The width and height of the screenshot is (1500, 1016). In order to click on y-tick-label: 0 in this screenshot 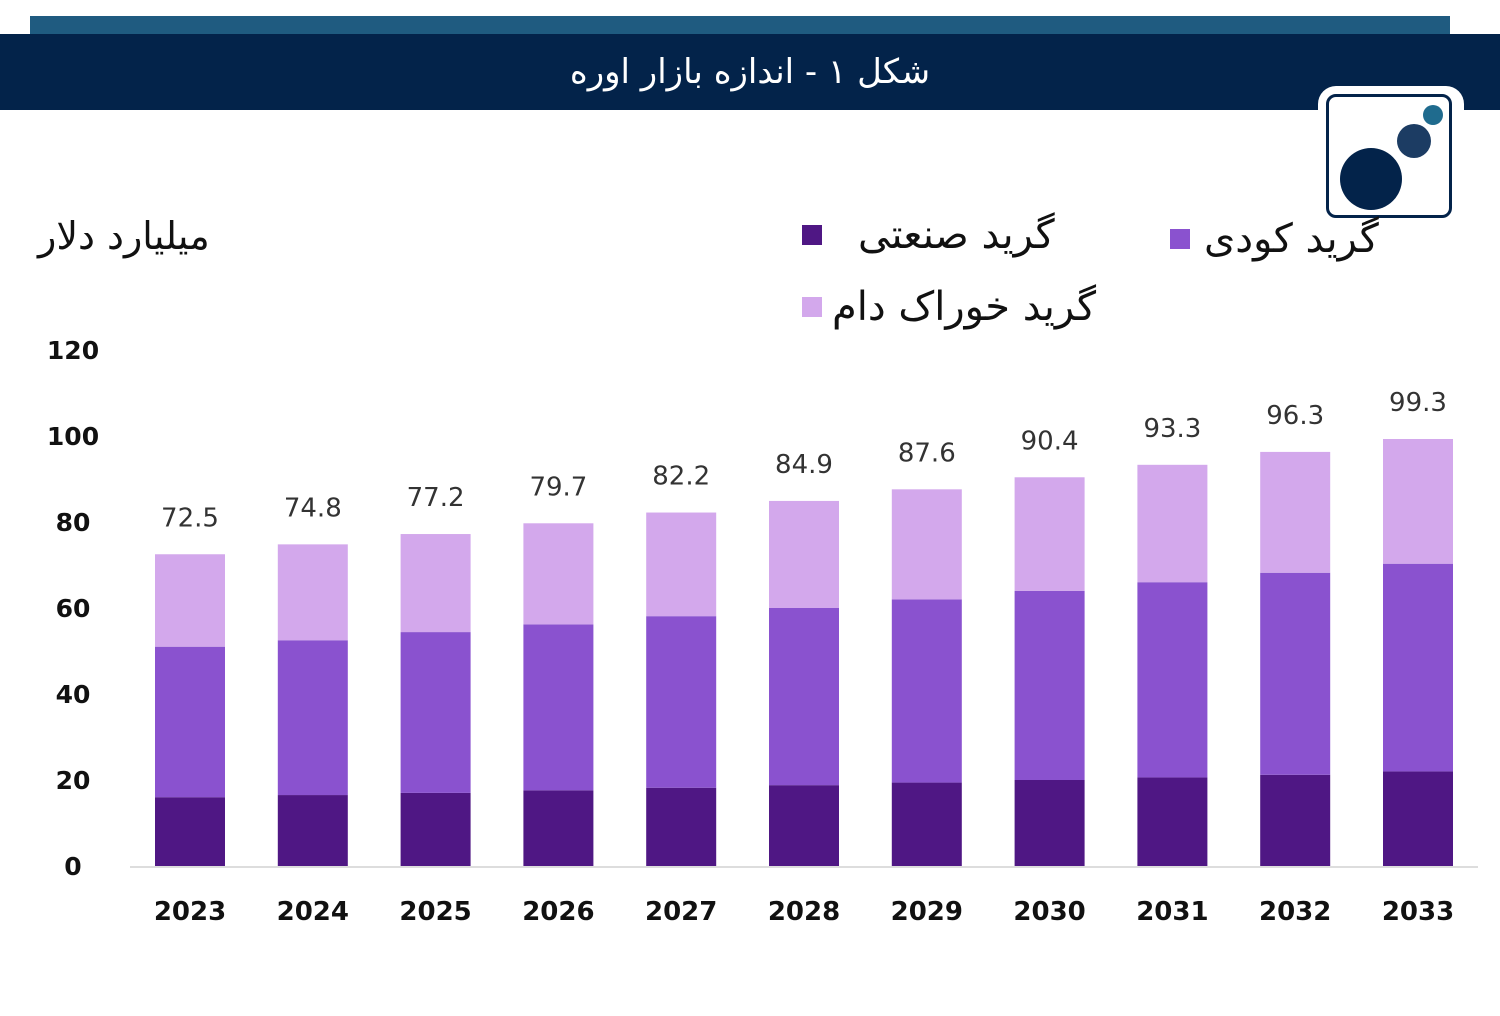, I will do `click(72, 866)`.